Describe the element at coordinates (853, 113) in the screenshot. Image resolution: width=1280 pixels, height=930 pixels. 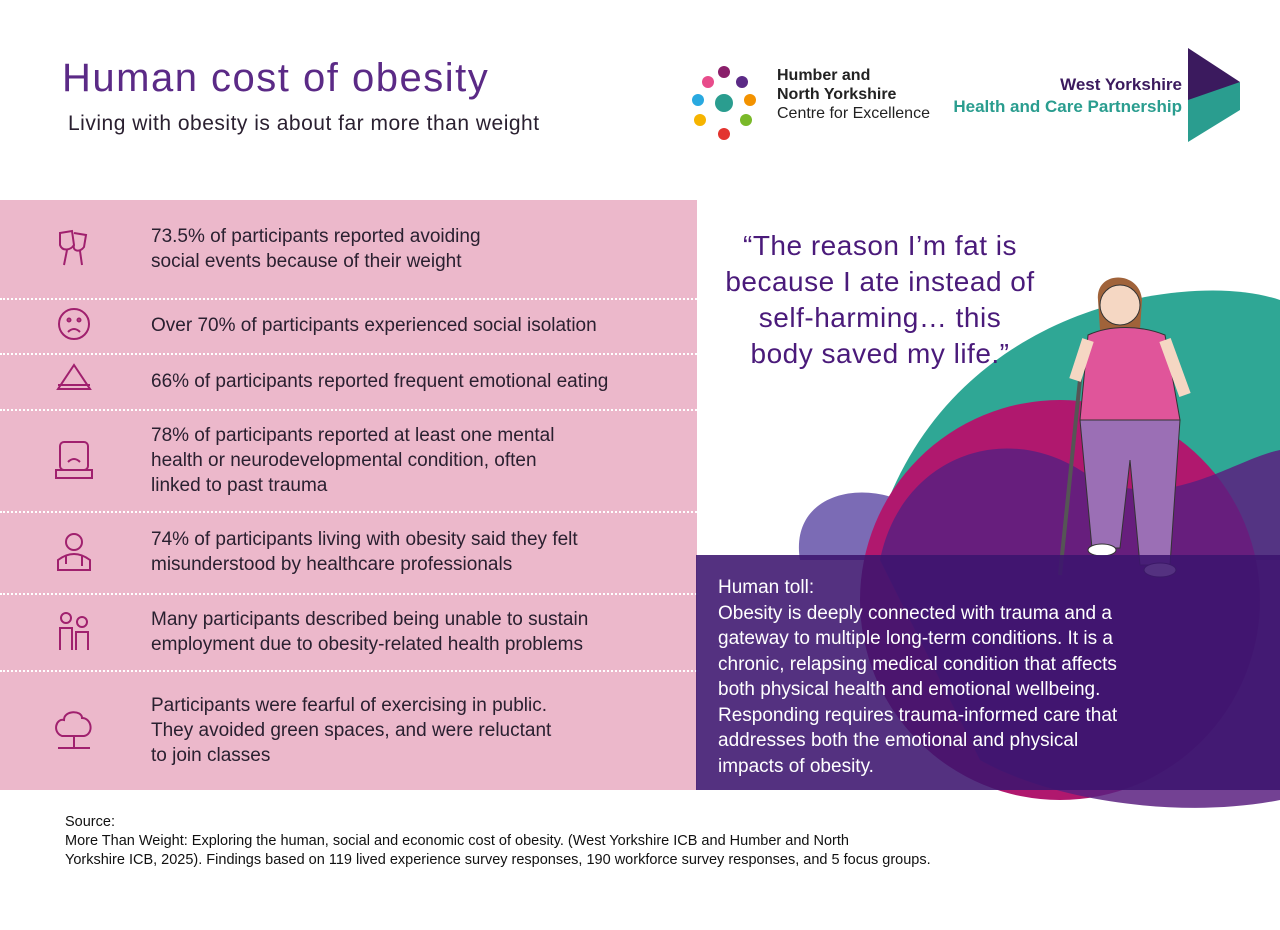
I see `logo-line: Centre for Excellence` at that location.